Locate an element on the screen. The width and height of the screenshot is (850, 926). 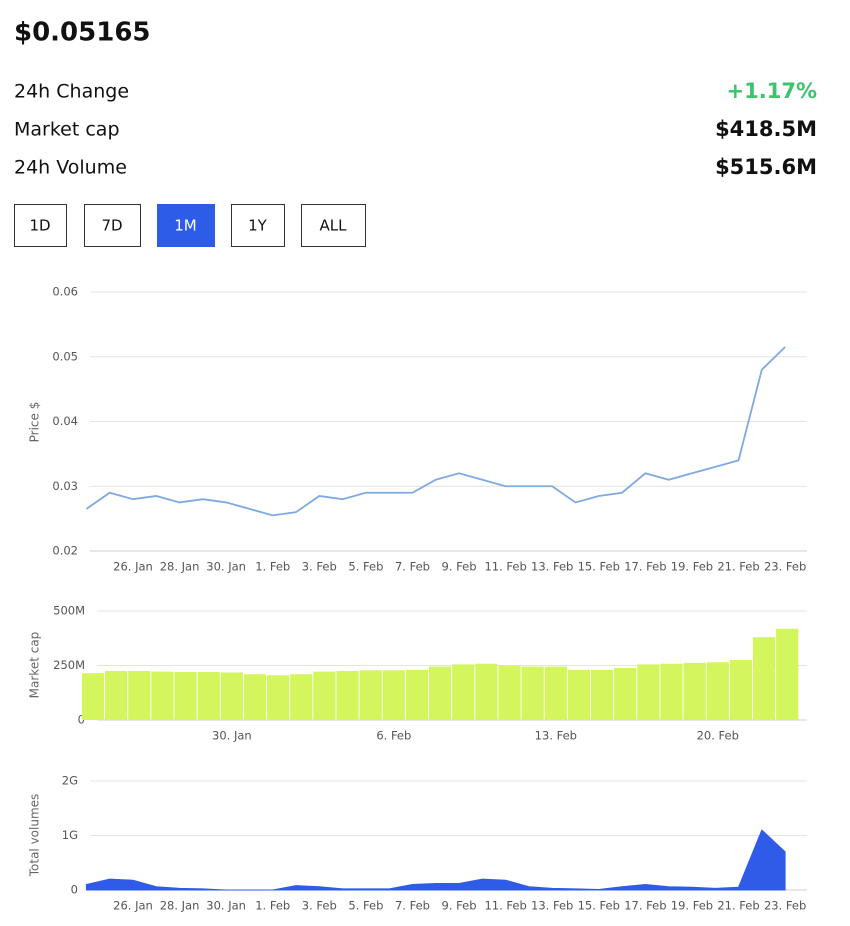
stat-value: $418.5M is located at coordinates (766, 129).